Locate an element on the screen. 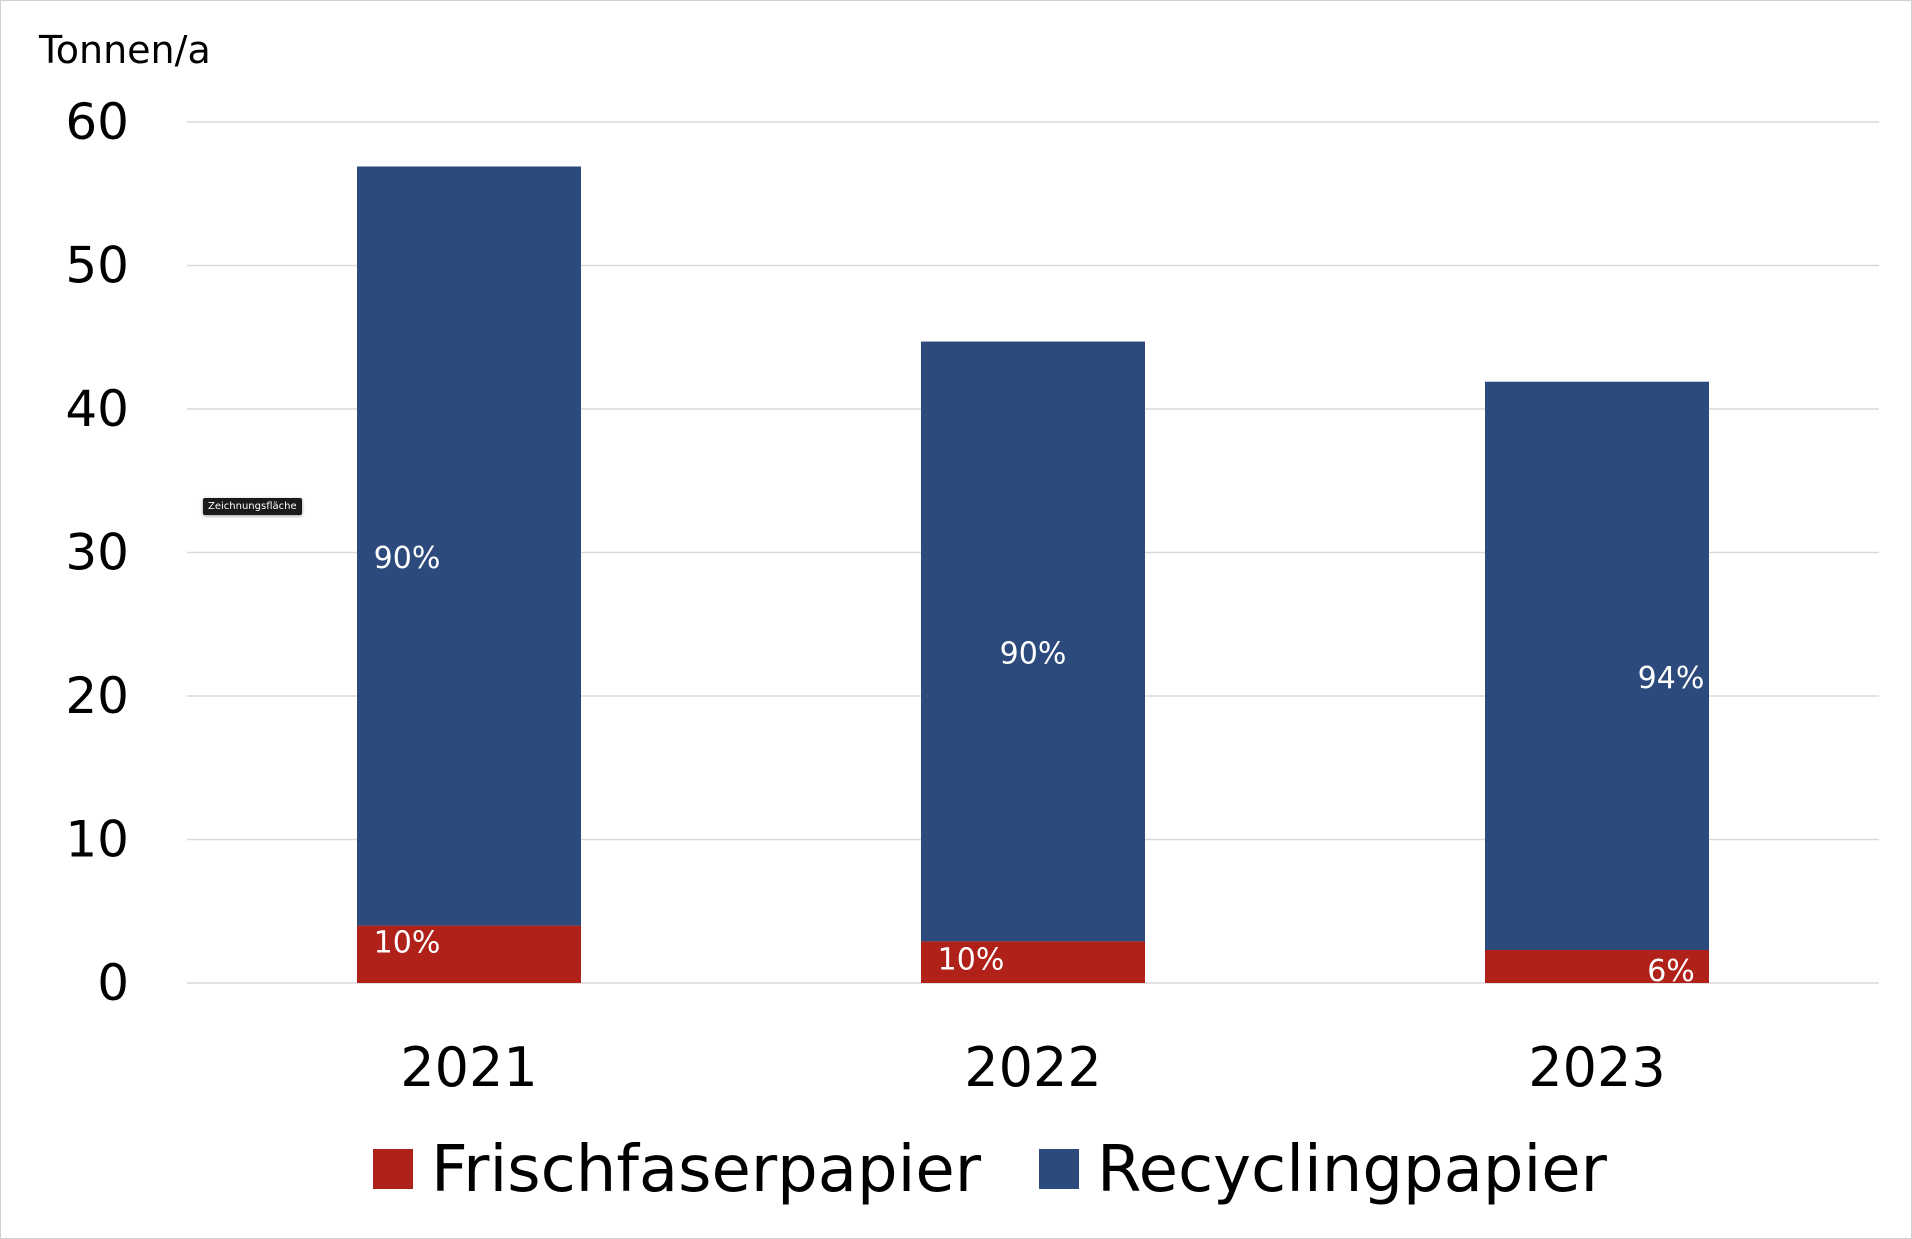  bar-frischfaserpapier-2023 is located at coordinates (1597, 966).